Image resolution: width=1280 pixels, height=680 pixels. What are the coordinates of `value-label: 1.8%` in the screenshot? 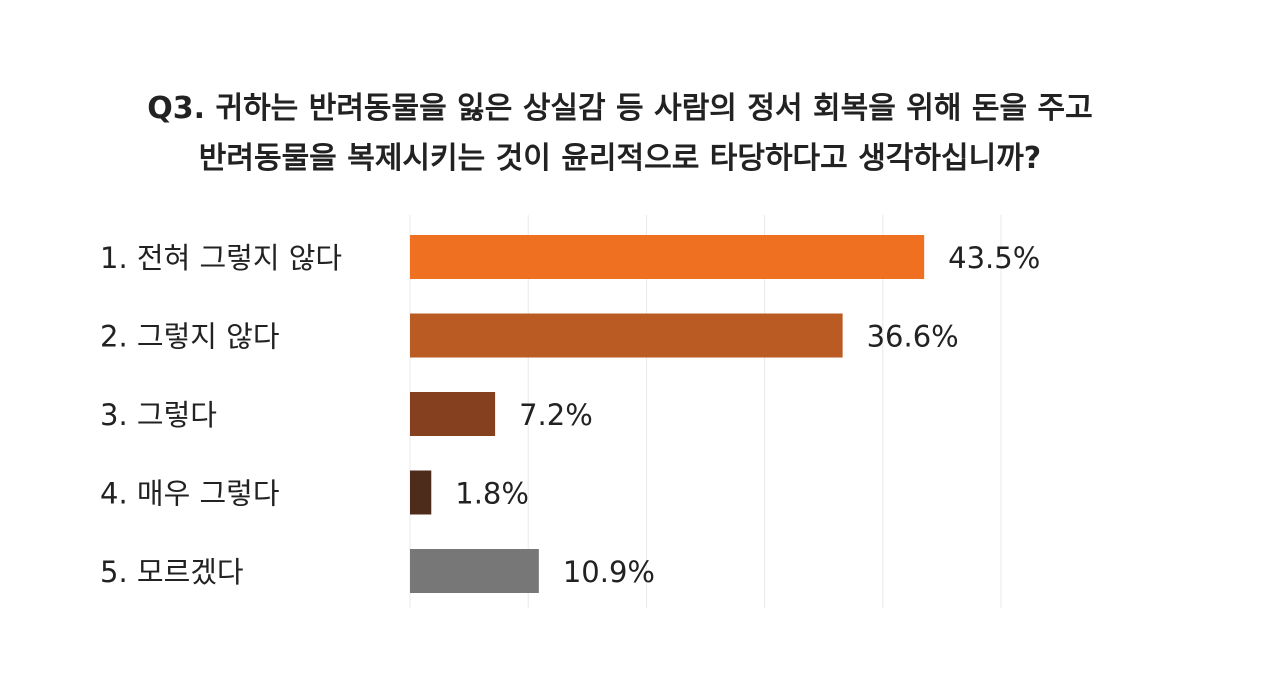 It's located at (492, 494).